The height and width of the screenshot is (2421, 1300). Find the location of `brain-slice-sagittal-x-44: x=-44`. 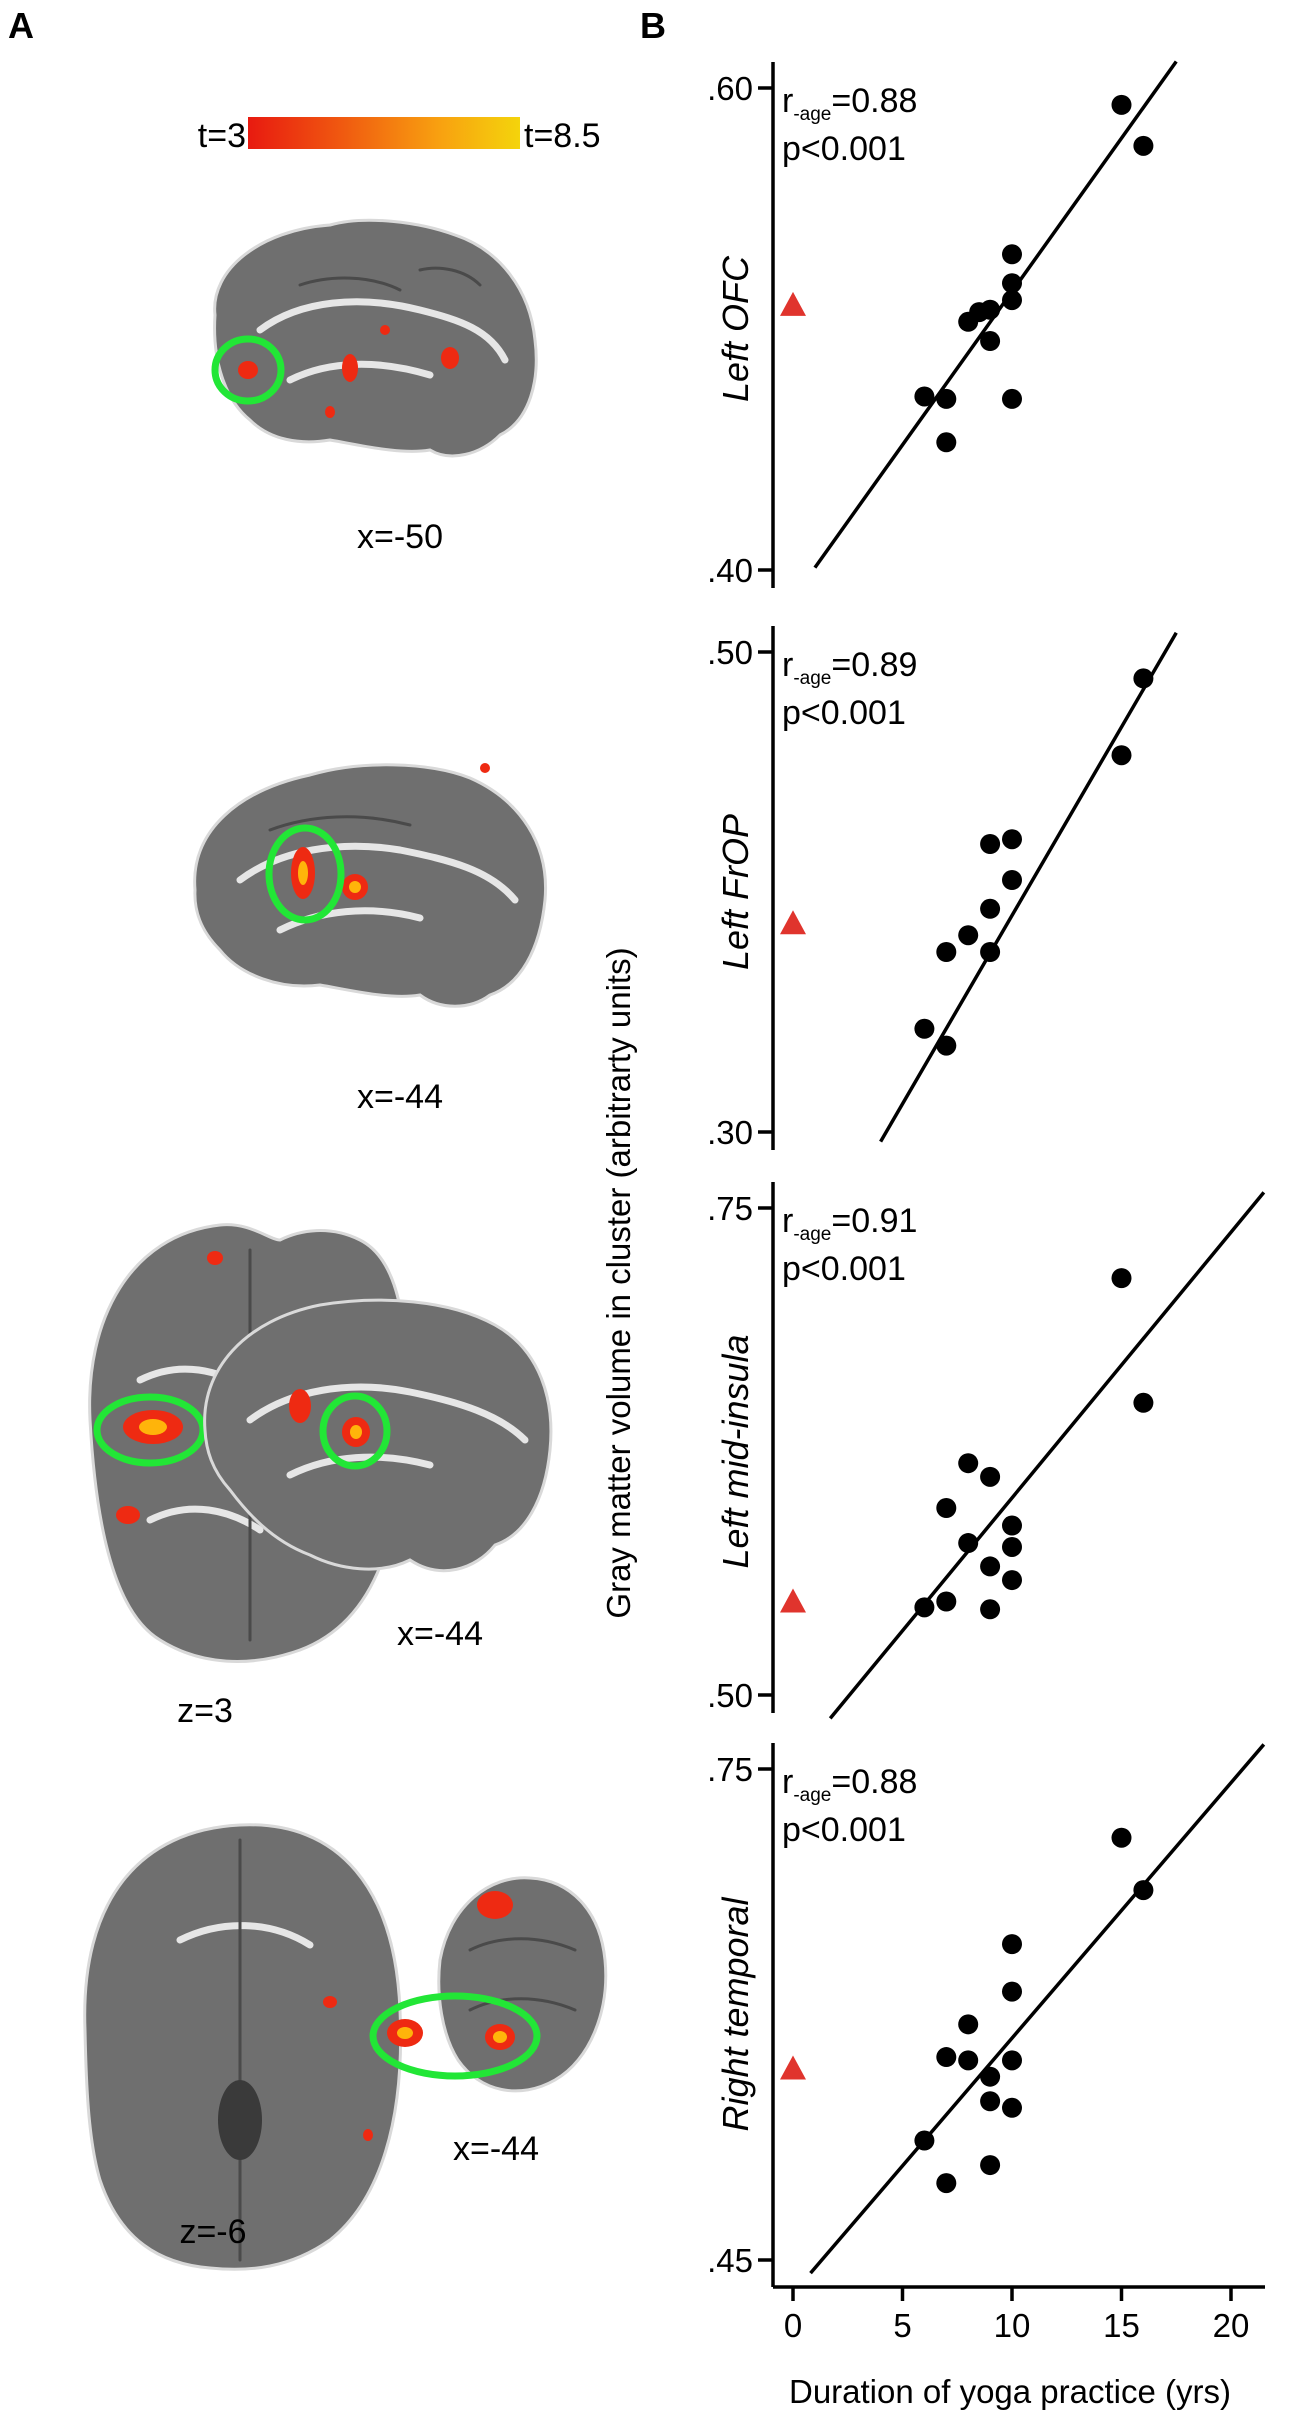

brain-slice-sagittal-x-44: x=-44 is located at coordinates (370, 939).